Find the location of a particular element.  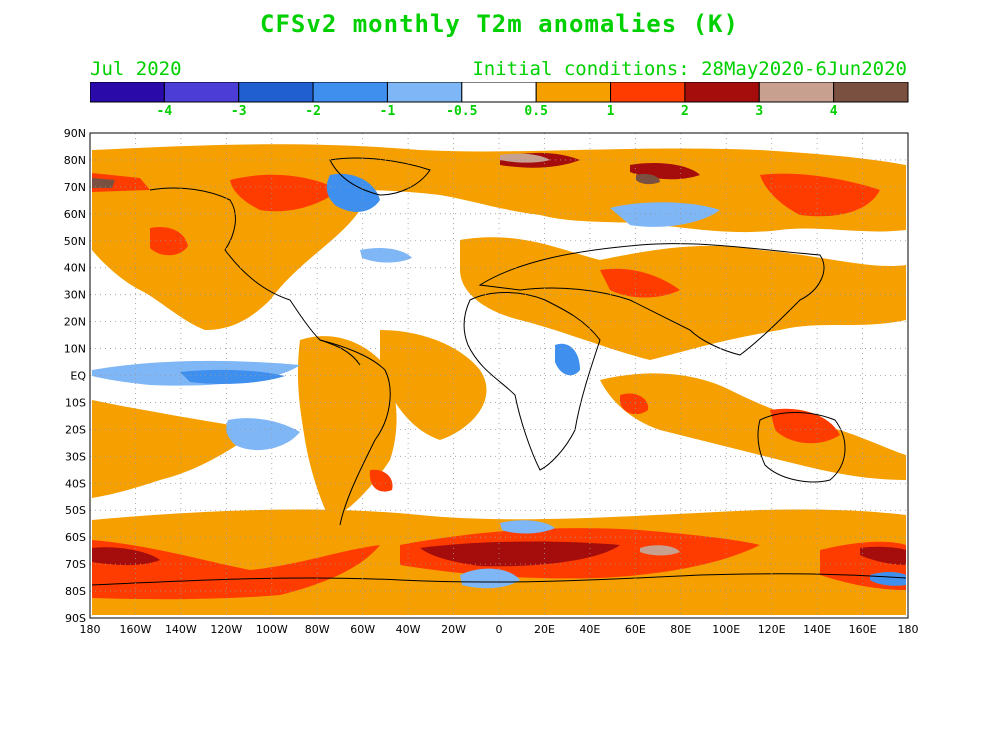

hot-region-argentina is located at coordinates (381, 480).